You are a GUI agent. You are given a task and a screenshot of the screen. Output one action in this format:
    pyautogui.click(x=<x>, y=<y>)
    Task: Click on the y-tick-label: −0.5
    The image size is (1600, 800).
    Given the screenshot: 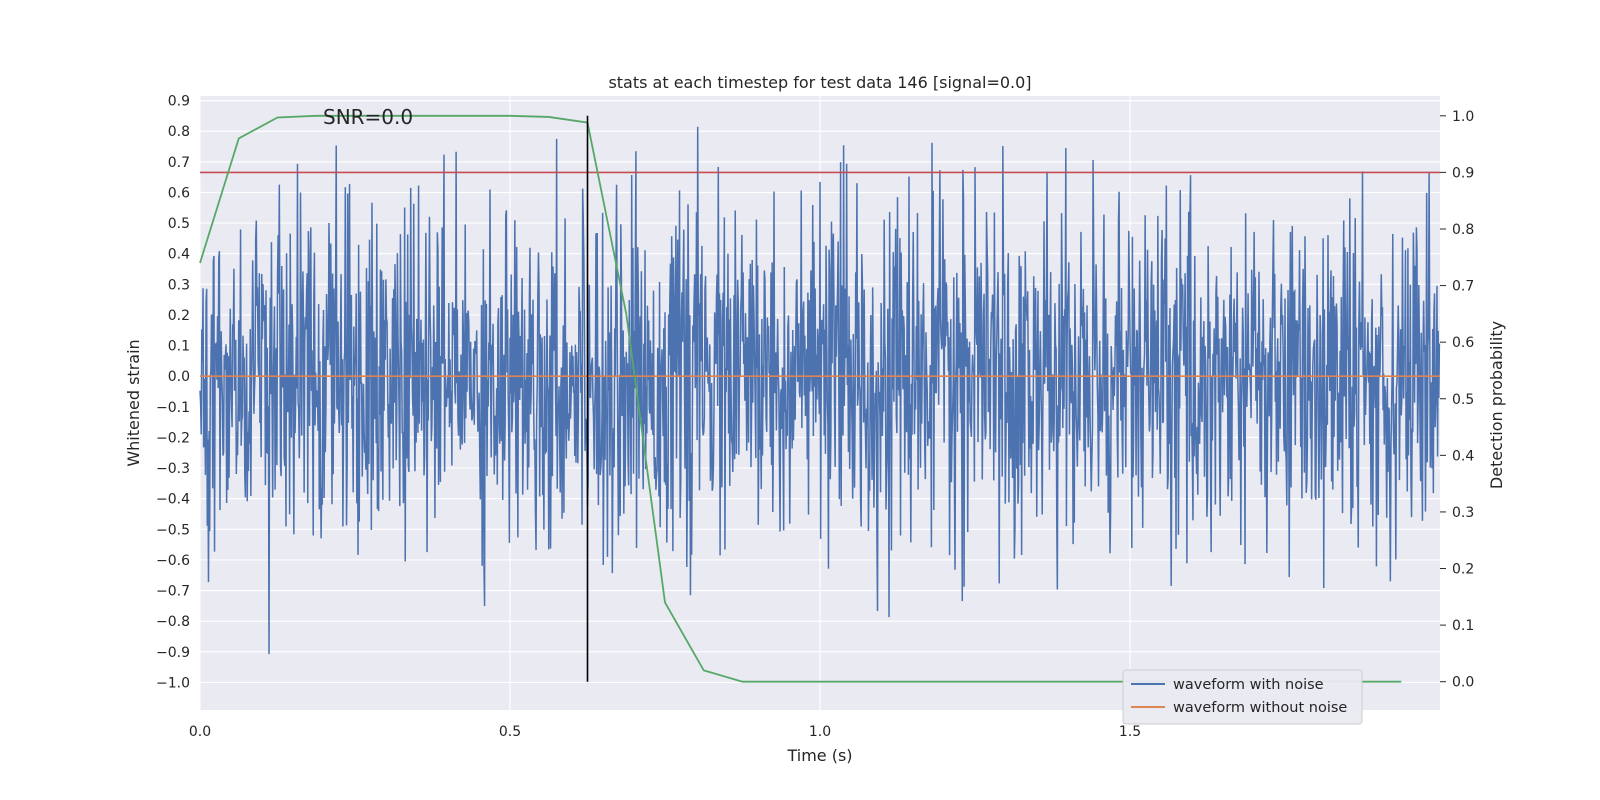 What is the action you would take?
    pyautogui.click(x=173, y=530)
    